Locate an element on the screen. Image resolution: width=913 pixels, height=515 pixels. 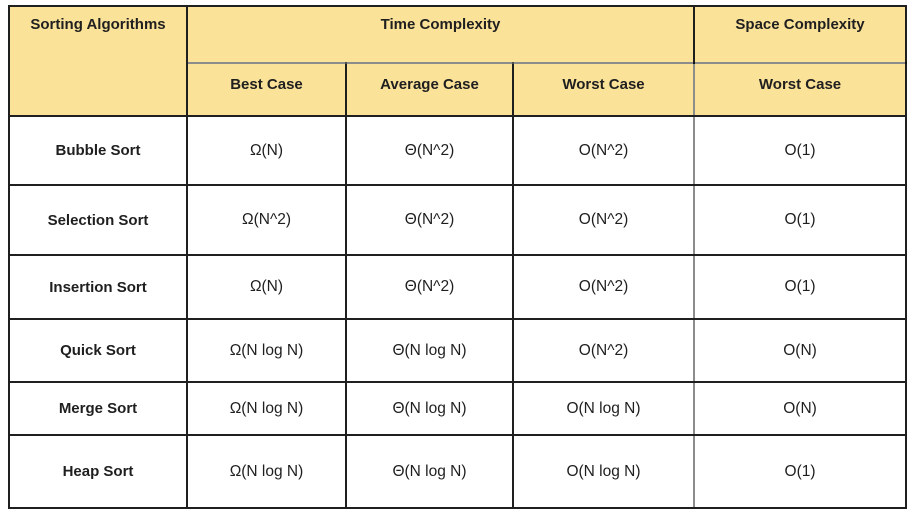
header-worst-case-time: Worst Case is located at coordinates (603, 89).